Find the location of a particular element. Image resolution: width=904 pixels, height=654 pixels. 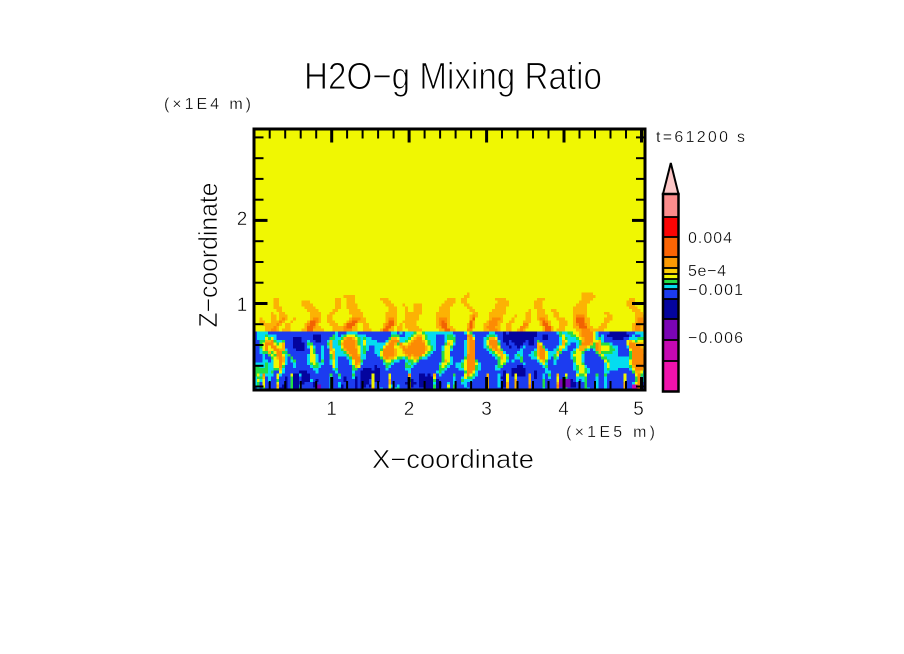

svg-text: −0.001 is located at coordinates (715, 290).